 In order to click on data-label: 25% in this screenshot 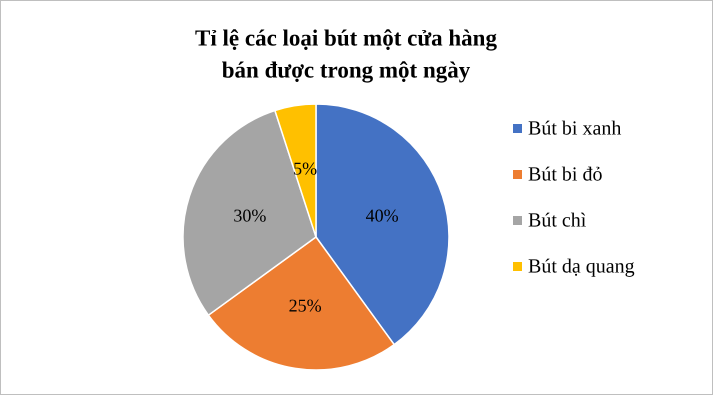, I will do `click(305, 306)`.